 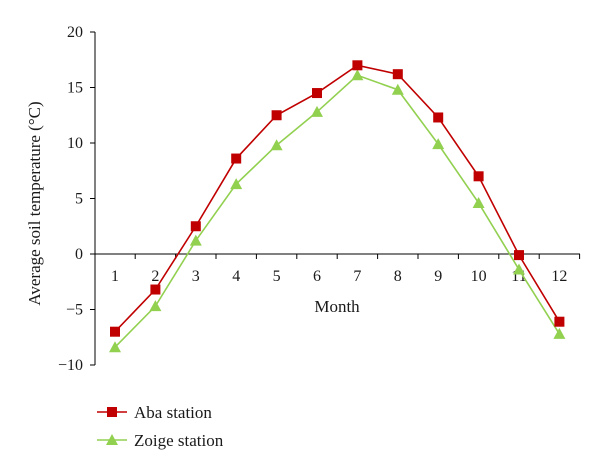 What do you see at coordinates (357, 276) in the screenshot?
I see `x-tick-label: 7` at bounding box center [357, 276].